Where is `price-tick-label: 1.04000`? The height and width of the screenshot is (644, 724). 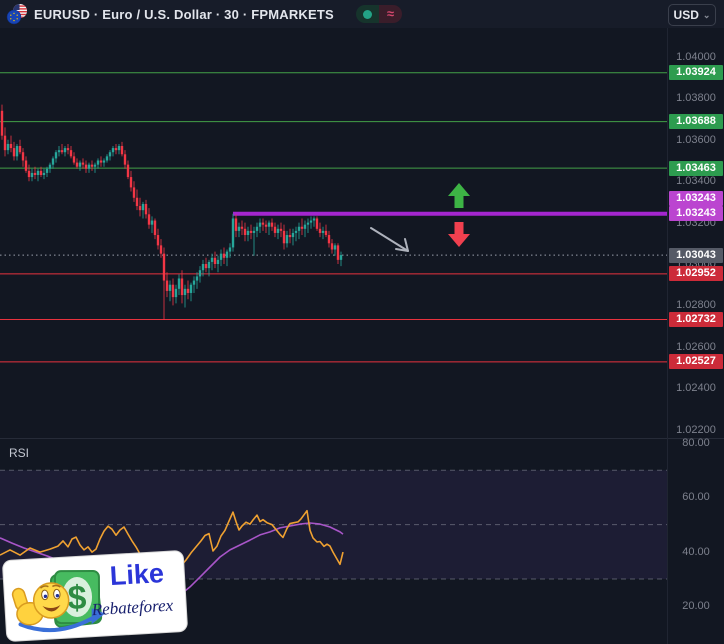 price-tick-label: 1.04000 is located at coordinates (696, 57).